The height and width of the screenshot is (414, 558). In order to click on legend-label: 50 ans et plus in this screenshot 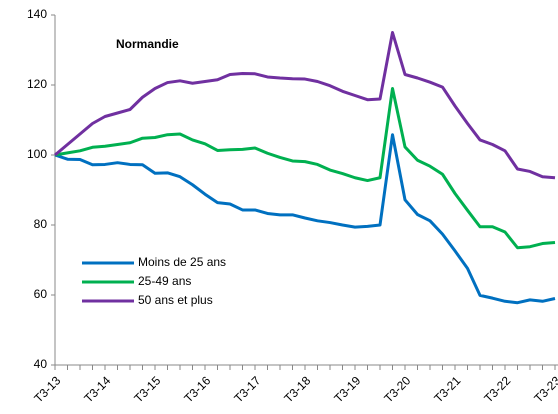, I will do `click(175, 300)`.